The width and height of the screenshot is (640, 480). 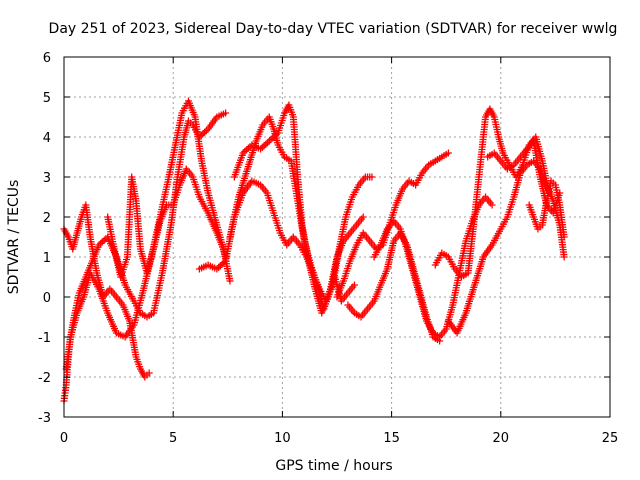 I want to click on y-tick-label: 3, so click(x=47, y=178).